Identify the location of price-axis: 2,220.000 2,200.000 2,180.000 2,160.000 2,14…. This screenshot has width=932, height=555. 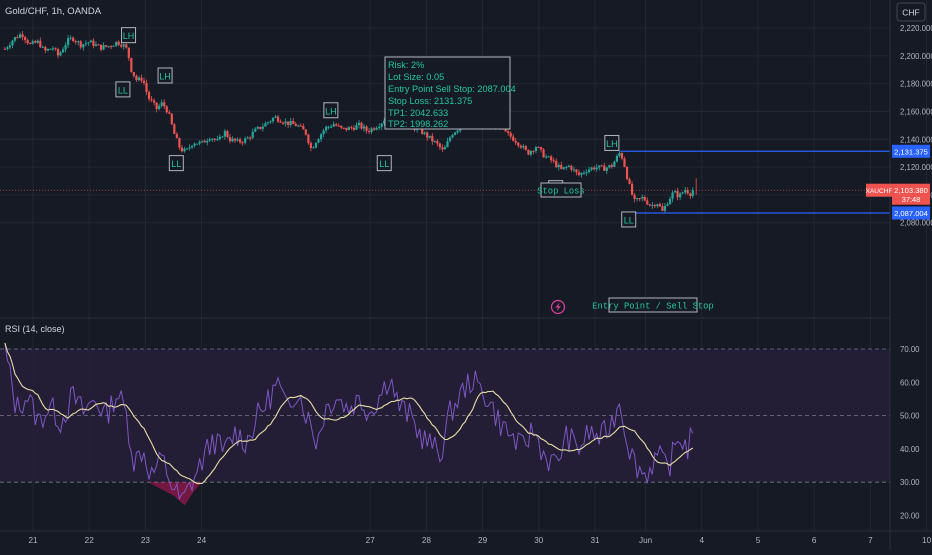
(898, 126).